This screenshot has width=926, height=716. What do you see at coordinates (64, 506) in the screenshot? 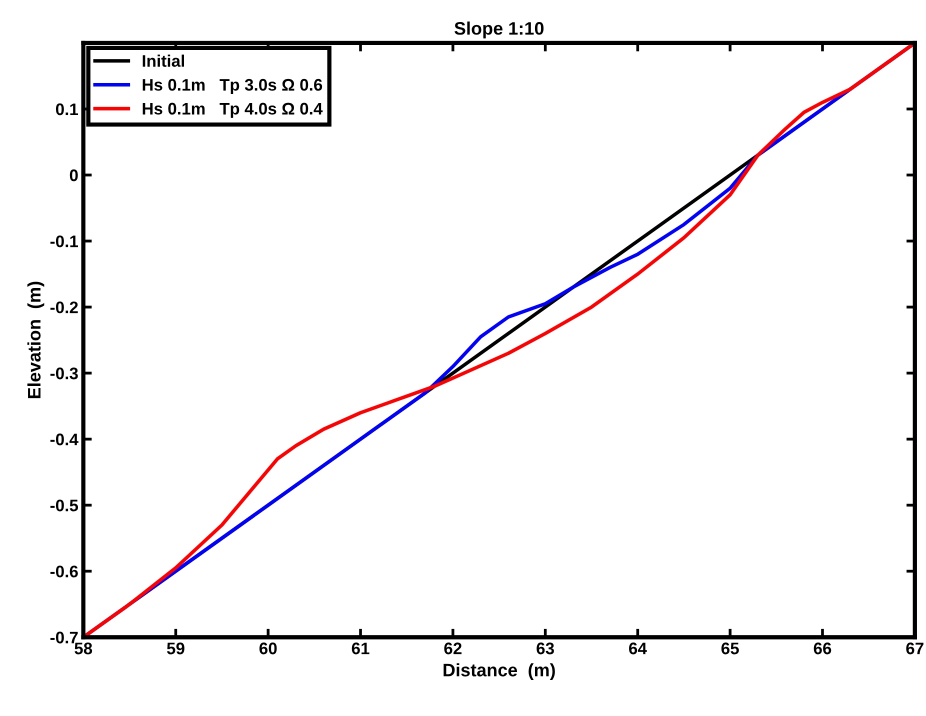
I see `y-tick-label: -0.5` at bounding box center [64, 506].